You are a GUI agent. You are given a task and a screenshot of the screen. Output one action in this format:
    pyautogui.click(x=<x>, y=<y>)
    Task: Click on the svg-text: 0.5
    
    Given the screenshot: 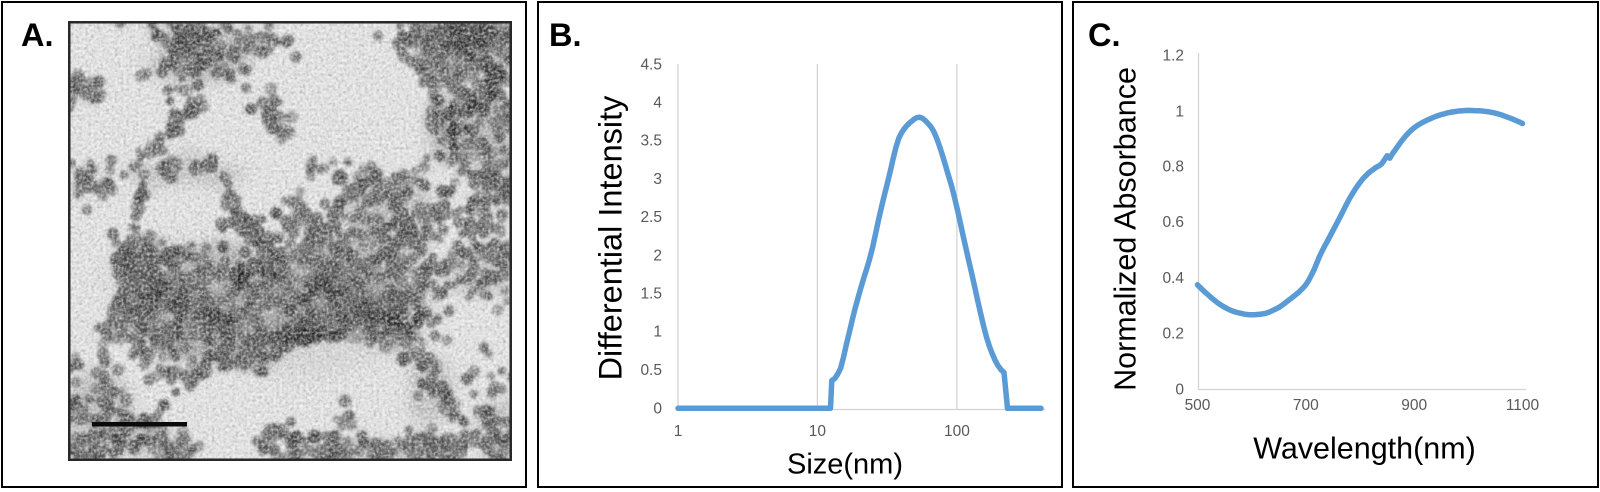 What is the action you would take?
    pyautogui.click(x=651, y=370)
    